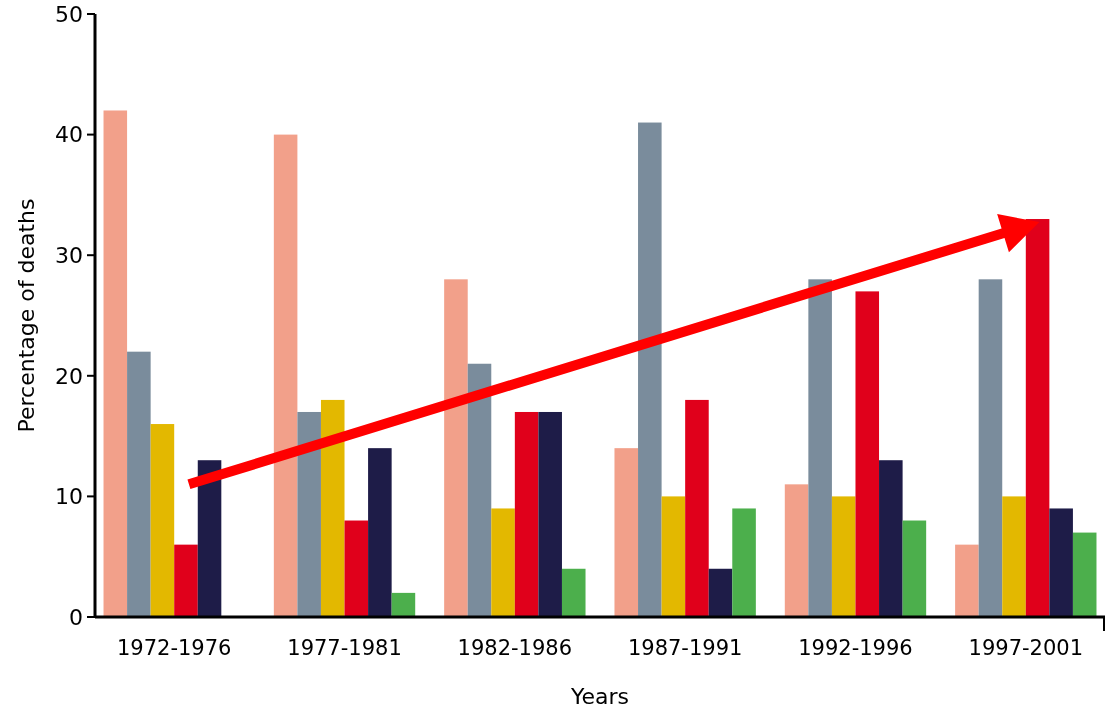 The image size is (1108, 716). What do you see at coordinates (1026, 648) in the screenshot?
I see `x-tick-label: 1997-2001` at bounding box center [1026, 648].